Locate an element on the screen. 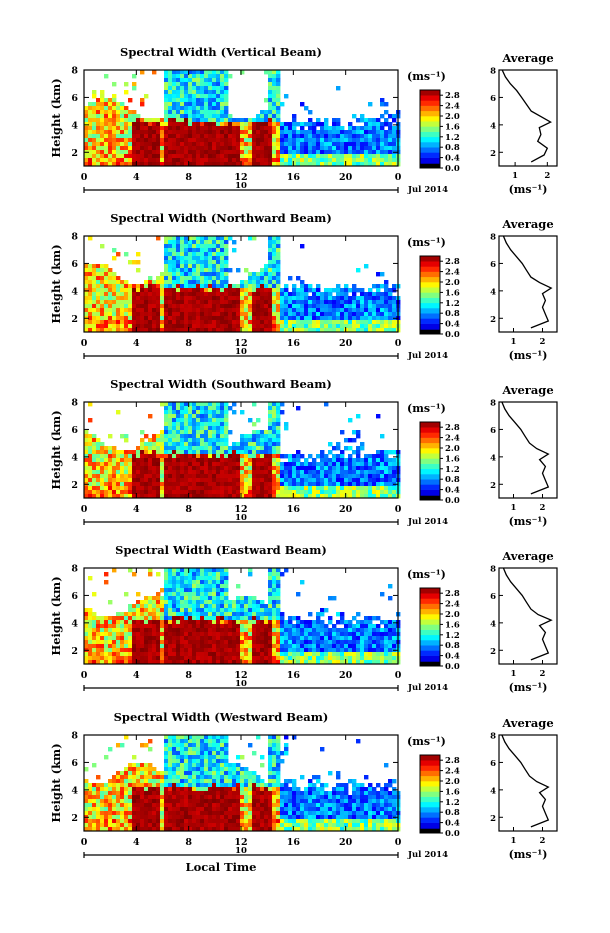 This screenshot has width=610, height=933. y-tick-label: 6 is located at coordinates (74, 430).